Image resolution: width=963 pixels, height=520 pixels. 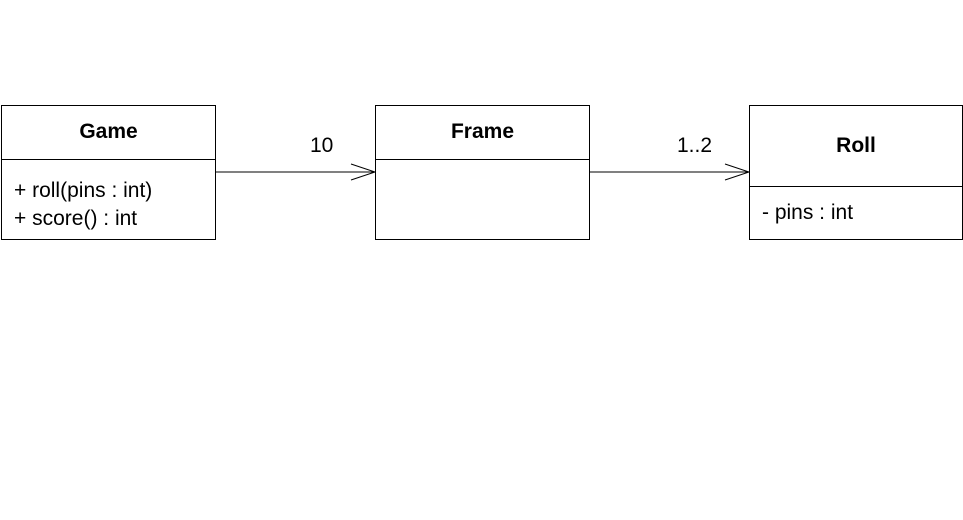 What do you see at coordinates (83, 190) in the screenshot?
I see `game-operation-roll: + roll(pins : int)` at bounding box center [83, 190].